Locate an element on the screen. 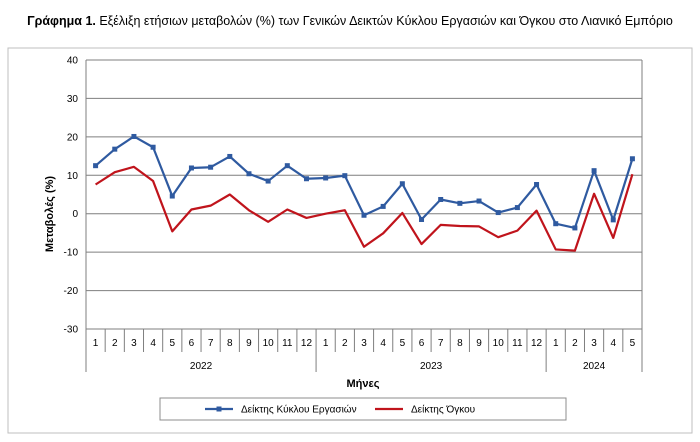 The height and width of the screenshot is (442, 700). y-tick-label: 40 is located at coordinates (73, 61).